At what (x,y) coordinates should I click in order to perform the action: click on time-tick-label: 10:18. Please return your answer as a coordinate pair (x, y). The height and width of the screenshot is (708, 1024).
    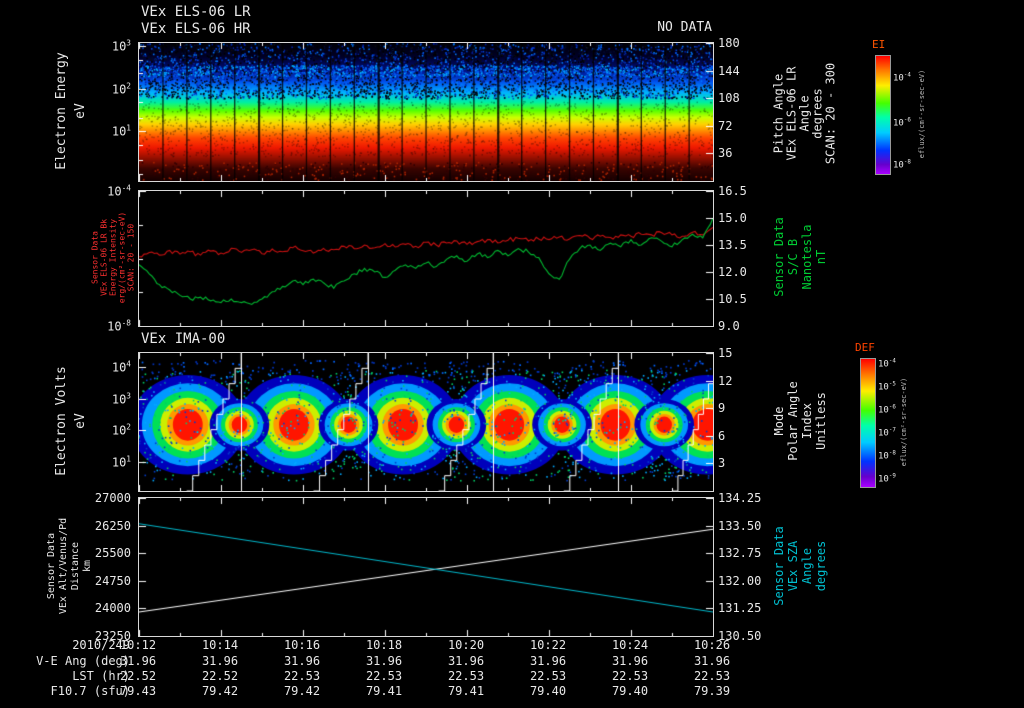
    Looking at the image, I should click on (384, 645).